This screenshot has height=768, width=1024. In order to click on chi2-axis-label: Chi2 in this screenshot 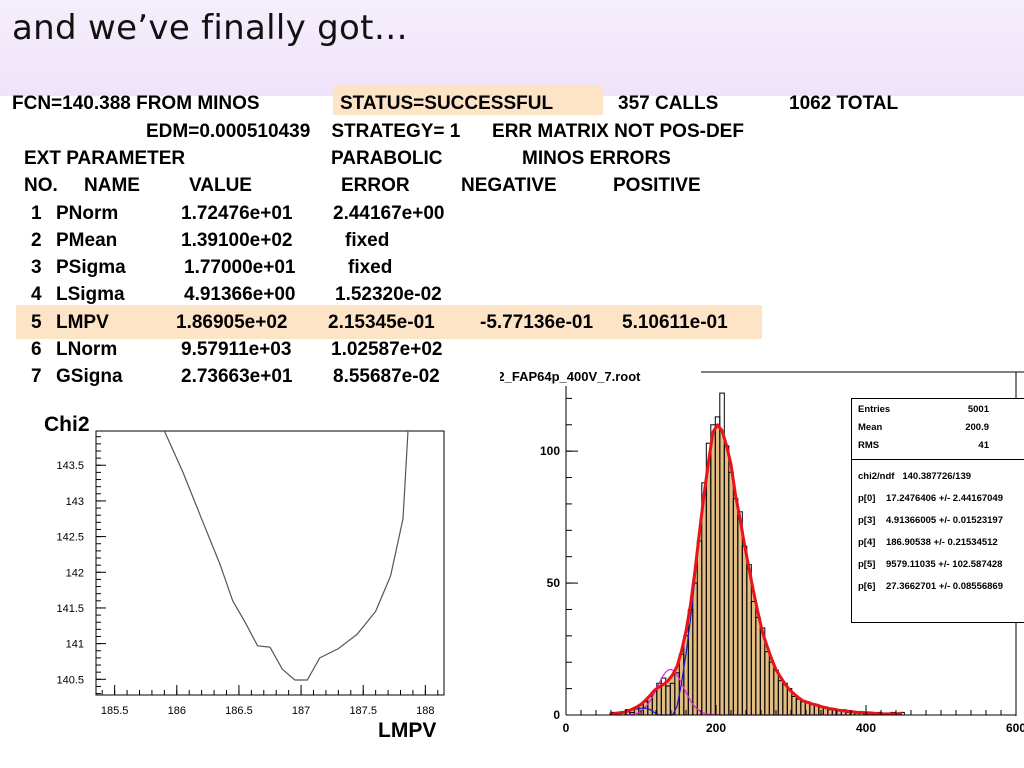, I will do `click(67, 424)`.